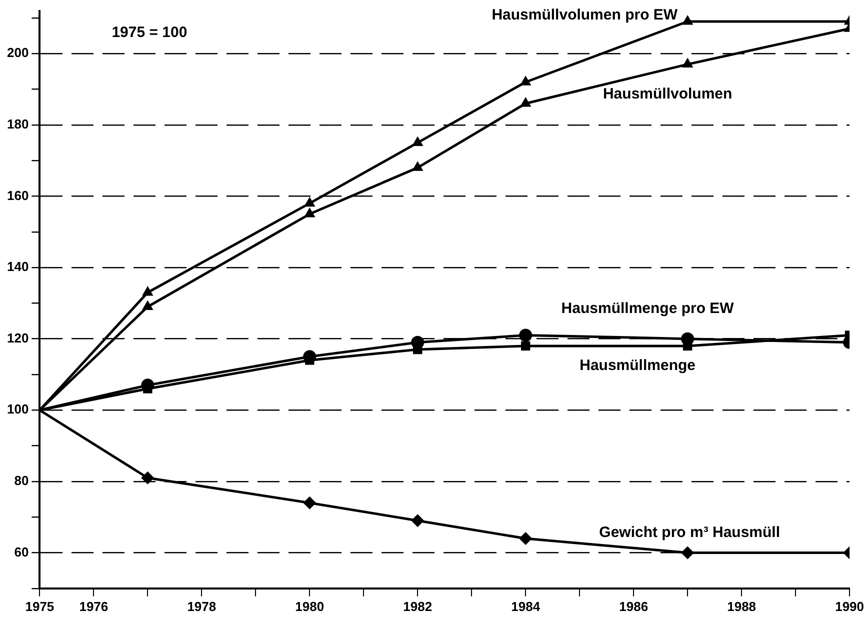 This screenshot has height=620, width=867. Describe the element at coordinates (633, 606) in the screenshot. I see `x-tick-label: 1986` at that location.